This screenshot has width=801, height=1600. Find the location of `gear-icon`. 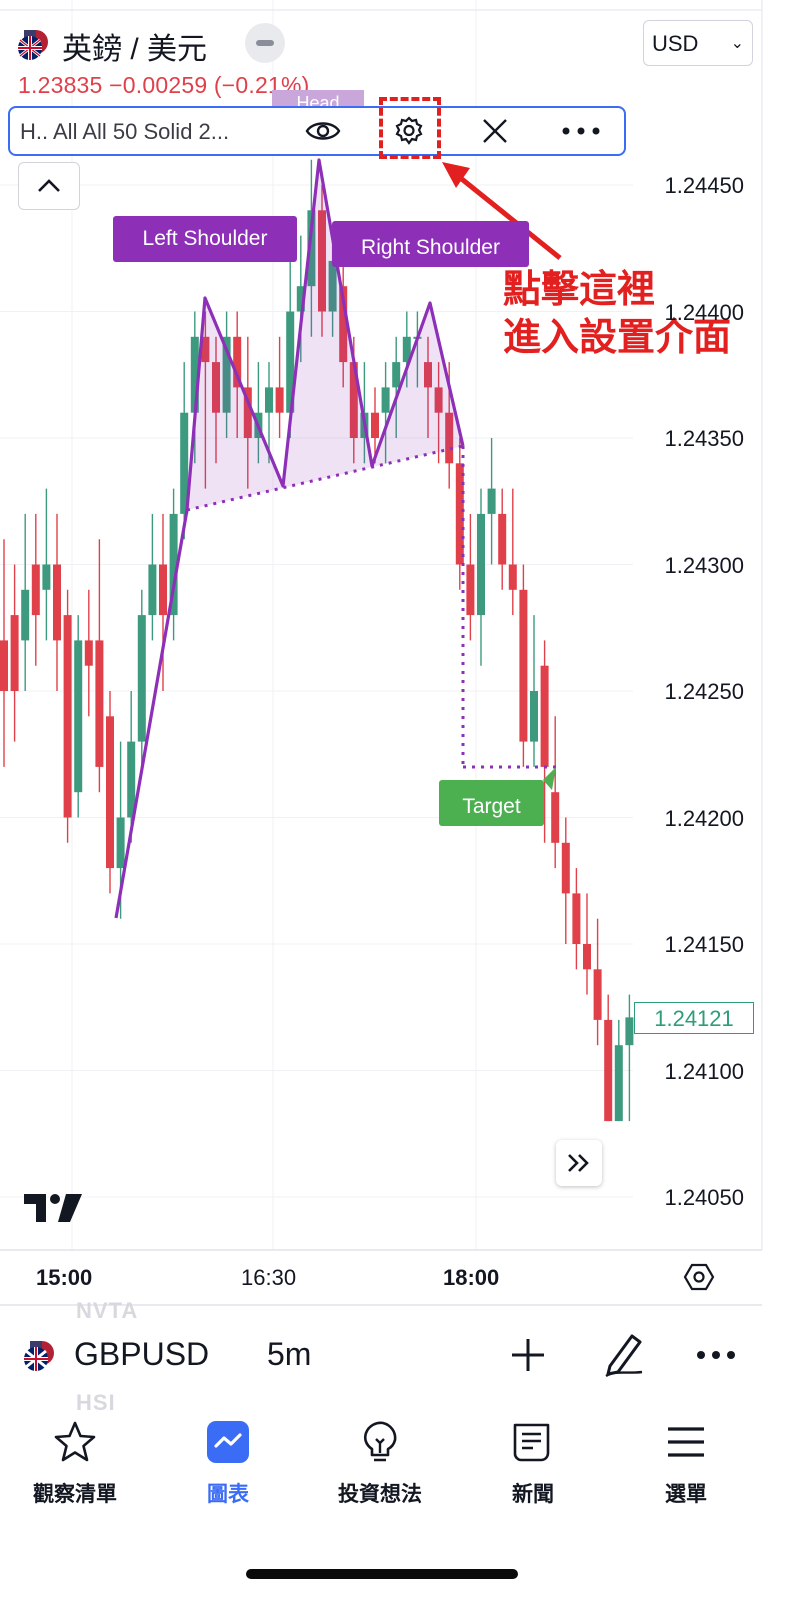

gear-icon is located at coordinates (409, 130).